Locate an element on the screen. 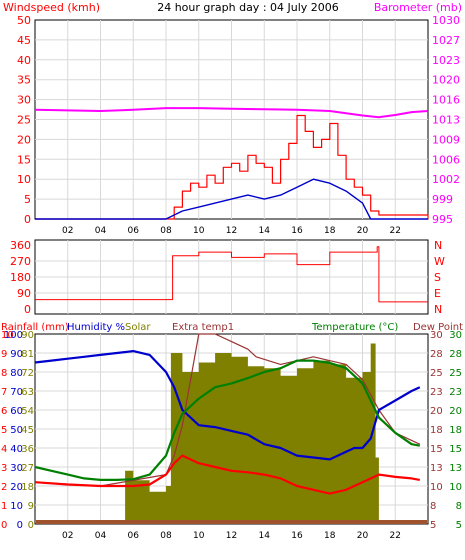 Image resolution: width=465 pixels, height=560 pixels. rainfall-tick-label: 3 is located at coordinates (4, 468).